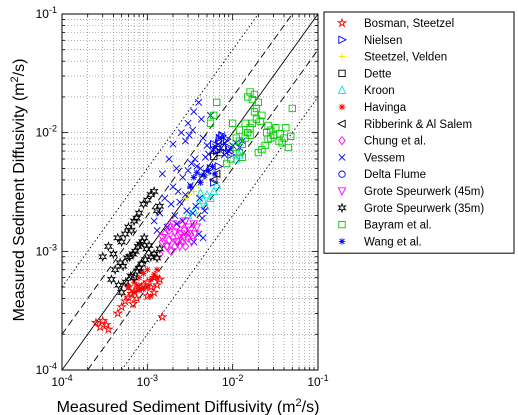 This screenshot has height=415, width=518. I want to click on legend-entry: Wang et al., so click(380, 242).